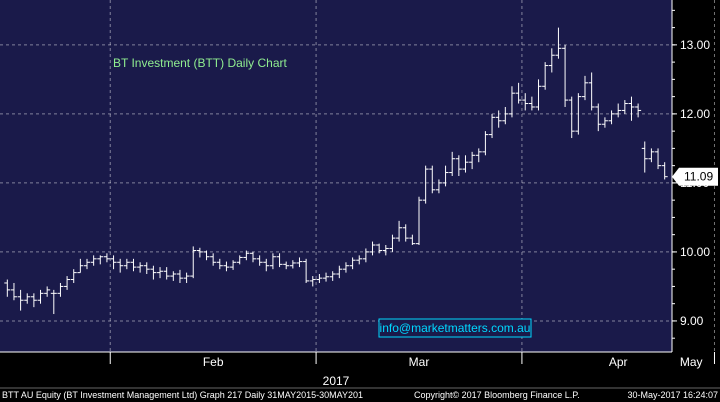 The width and height of the screenshot is (720, 402). Describe the element at coordinates (357, 369) in the screenshot. I see `x-axis: Feb Mar Apr May 2017` at that location.